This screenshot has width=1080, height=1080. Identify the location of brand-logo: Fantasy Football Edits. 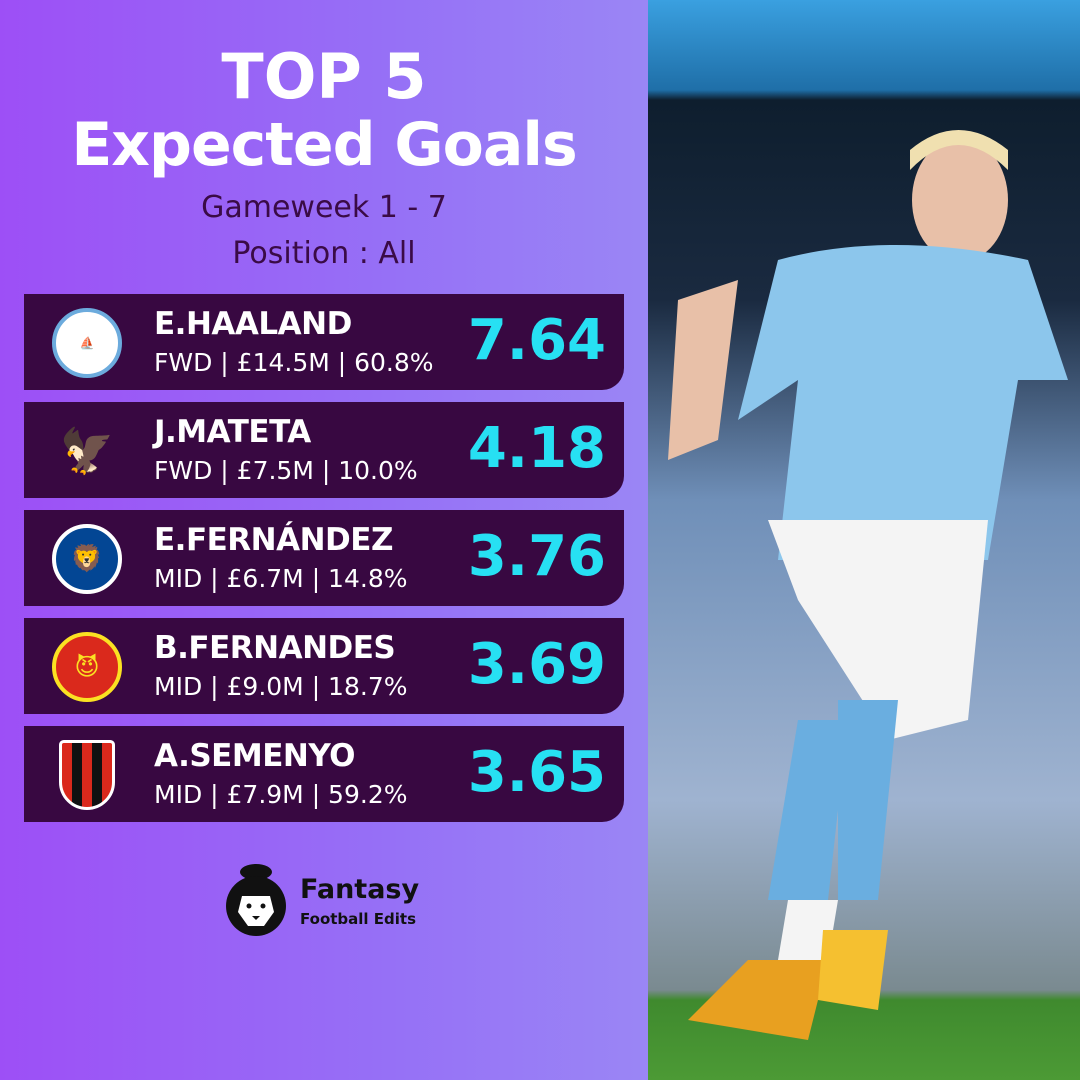
(334, 900).